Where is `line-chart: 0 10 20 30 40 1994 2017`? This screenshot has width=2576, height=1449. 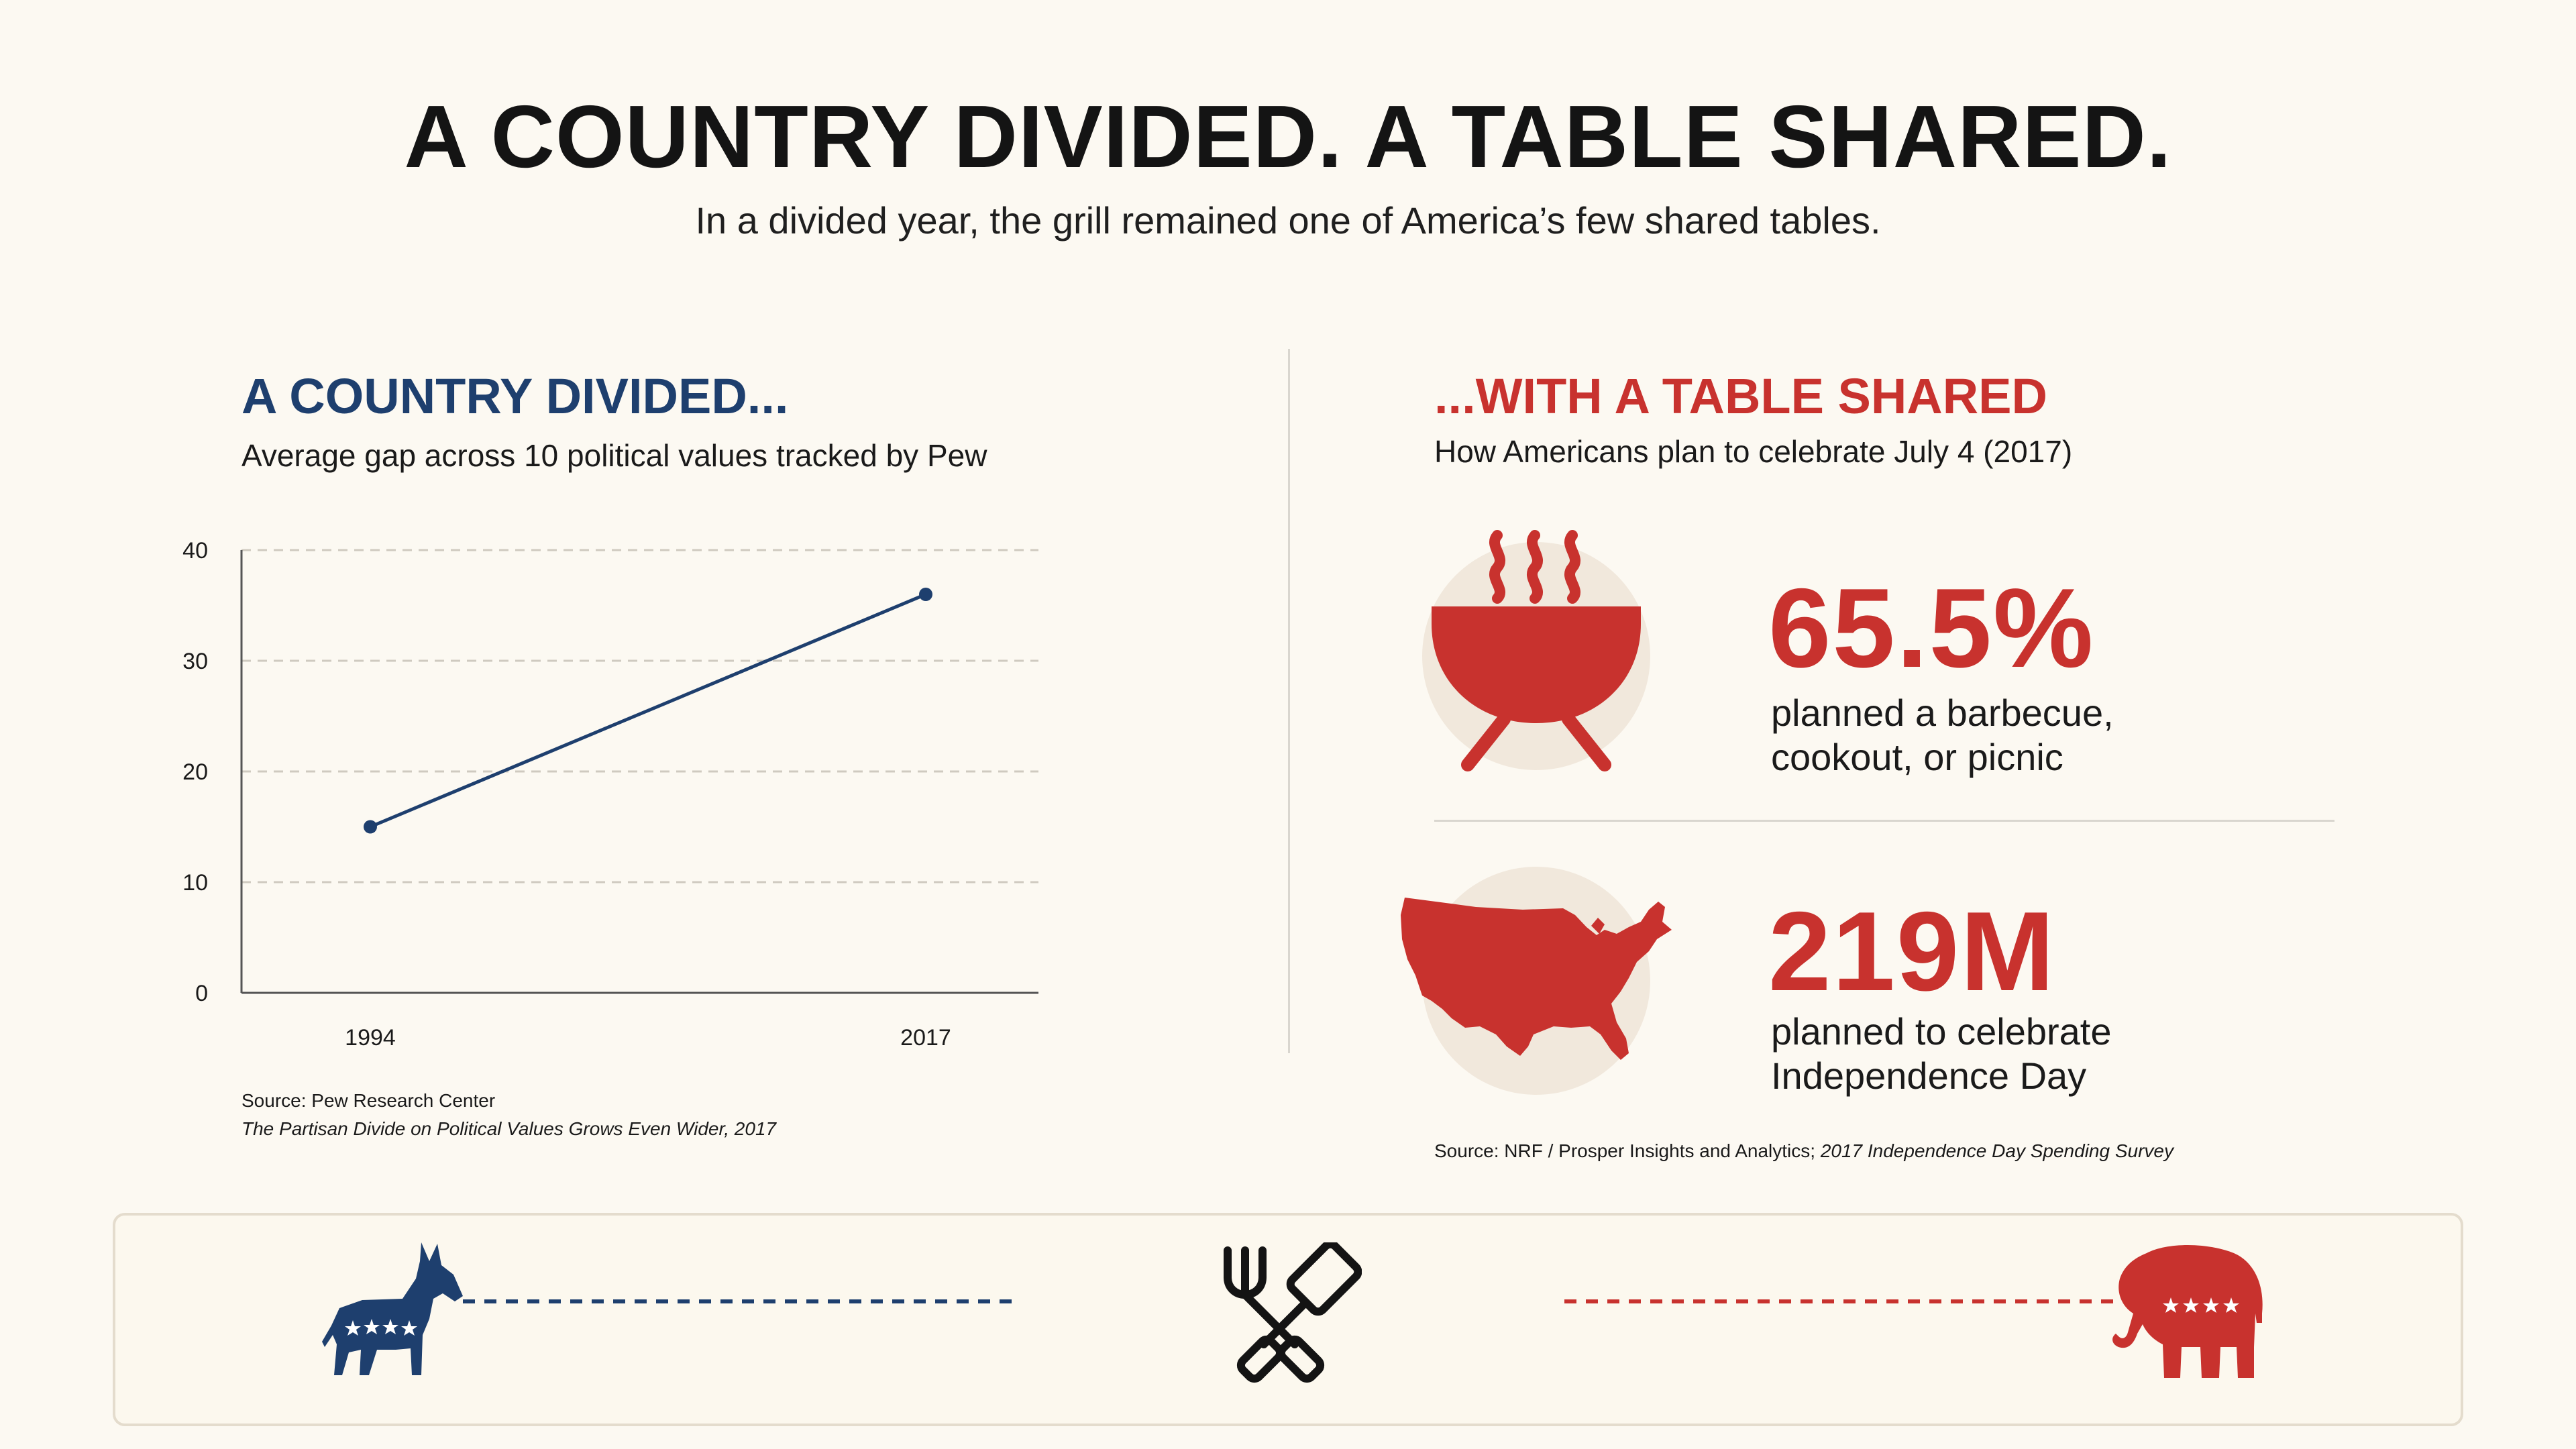
line-chart: 0 10 20 30 40 1994 2017 is located at coordinates (610, 794).